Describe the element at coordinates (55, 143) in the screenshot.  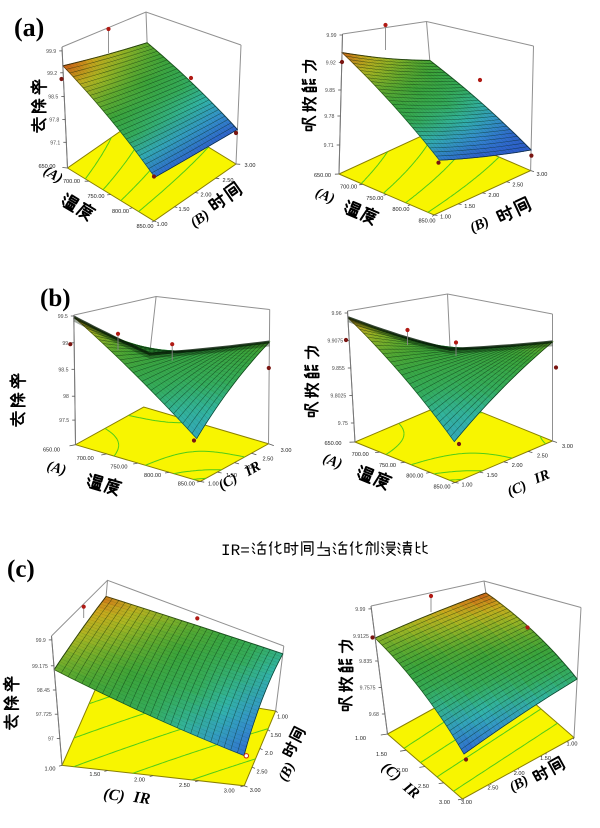
I see `svg-text: 97.1` at that location.